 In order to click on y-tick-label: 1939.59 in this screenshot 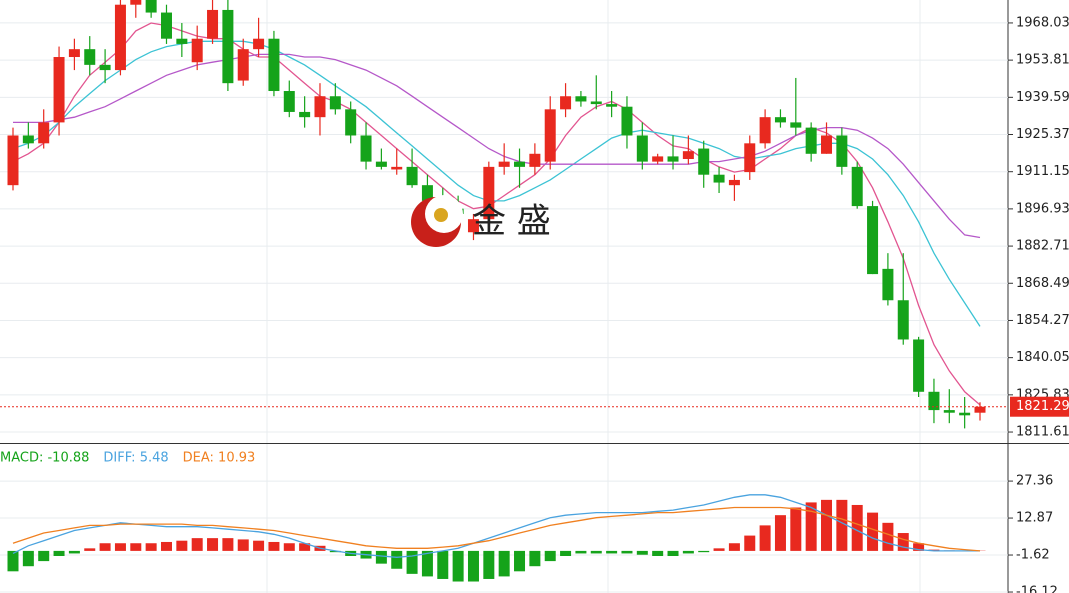, I will do `click(1042, 97)`.